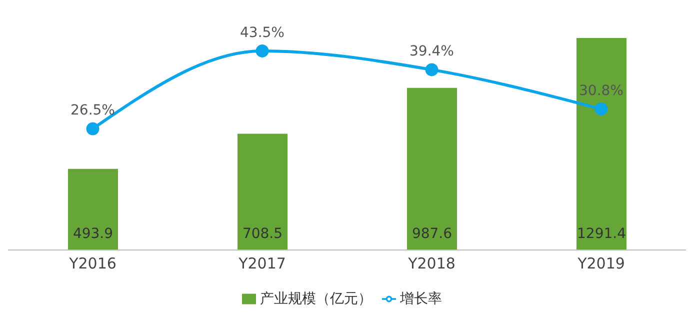 This screenshot has height=321, width=694. I want to click on data-label: 30.8%, so click(601, 91).